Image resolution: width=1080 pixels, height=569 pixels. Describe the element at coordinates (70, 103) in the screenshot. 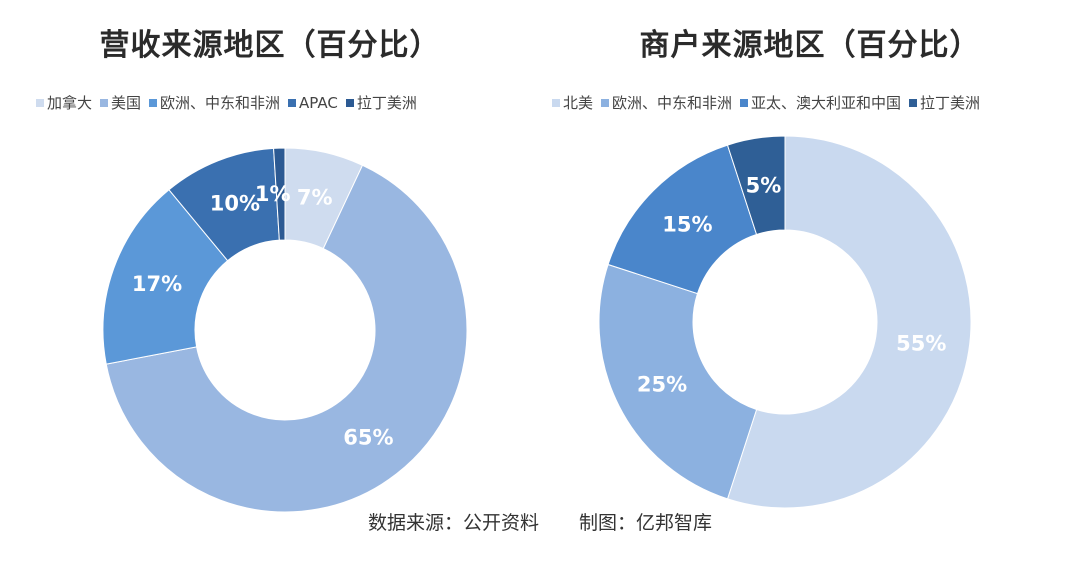

I see `legend-label: 加拿大` at that location.